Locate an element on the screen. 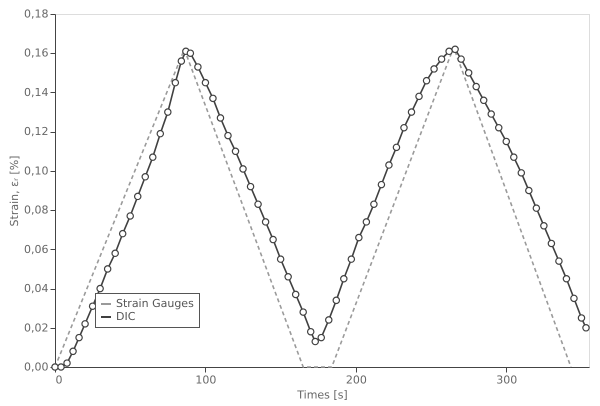  y-tick-label: 0,12 is located at coordinates (36, 131).